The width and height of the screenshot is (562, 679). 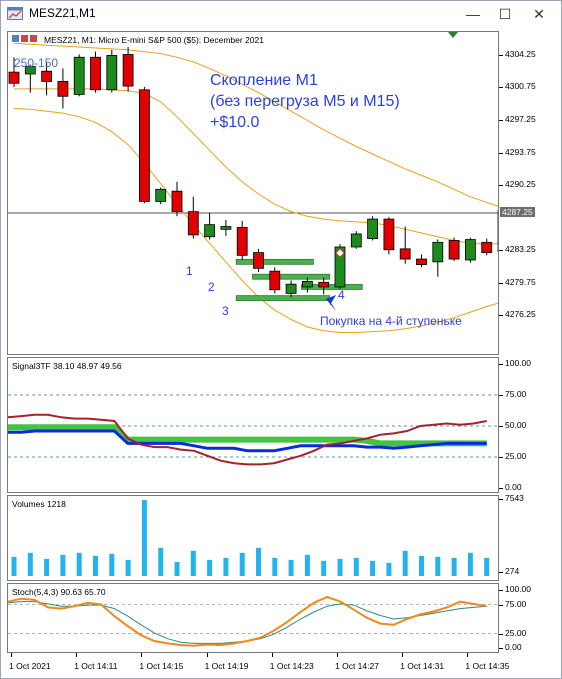 I want to click on stochastic-main-line, so click(x=247, y=621).